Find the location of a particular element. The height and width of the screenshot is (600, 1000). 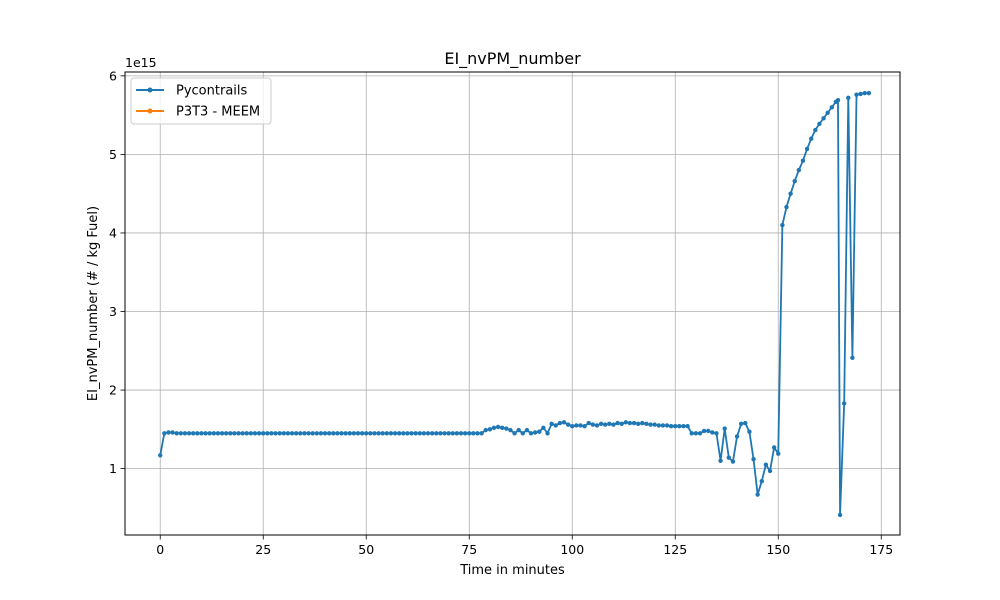

x-axis-ticks: 0 25 50 75 100 125 150 175 is located at coordinates (524, 546).